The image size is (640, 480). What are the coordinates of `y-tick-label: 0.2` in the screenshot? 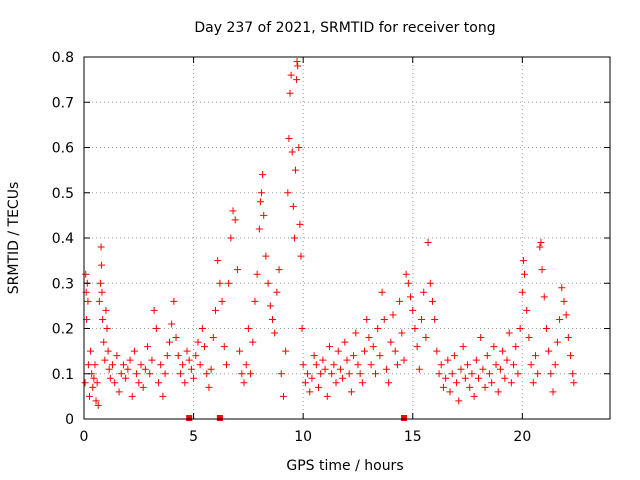 It's located at (63, 330).